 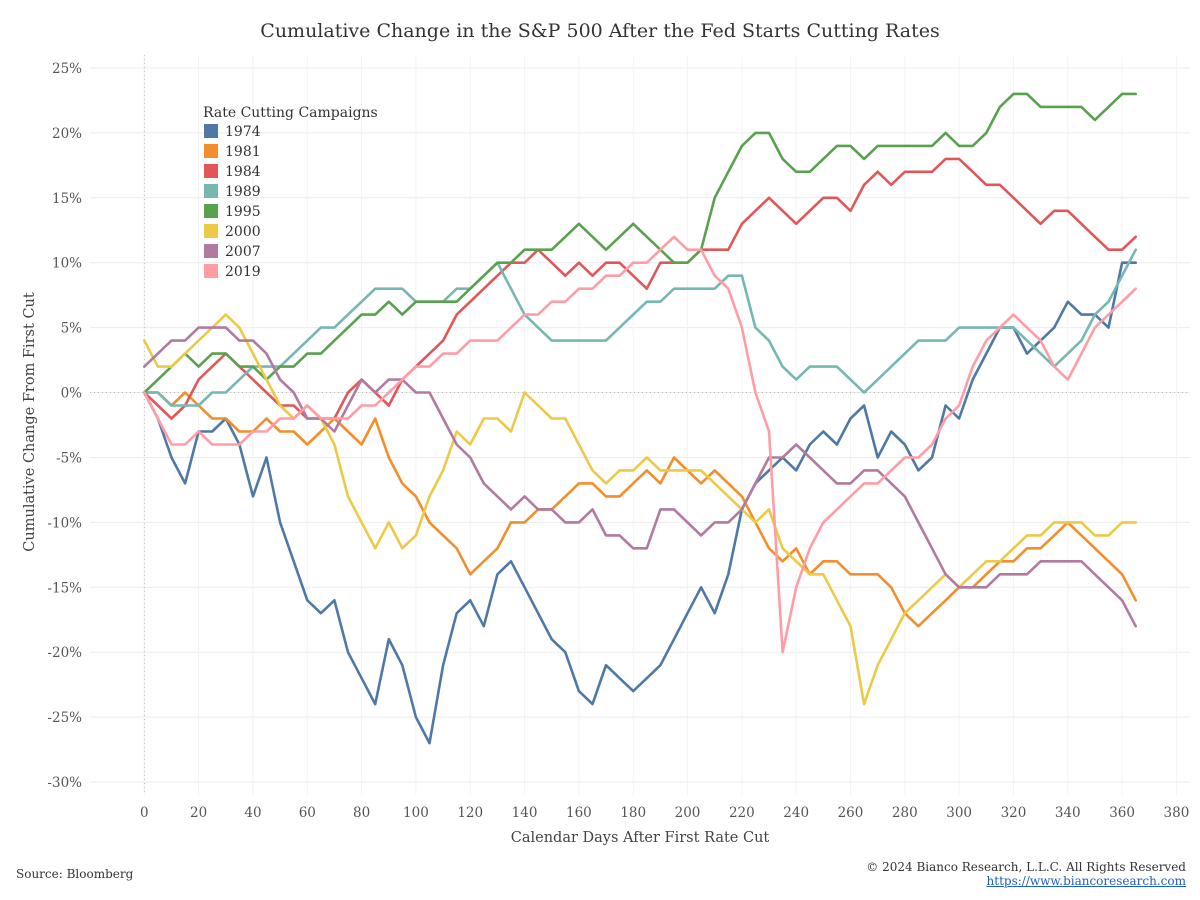 What do you see at coordinates (640, 838) in the screenshot?
I see `x-axis-label: Calendar Days After First Rate Cut` at bounding box center [640, 838].